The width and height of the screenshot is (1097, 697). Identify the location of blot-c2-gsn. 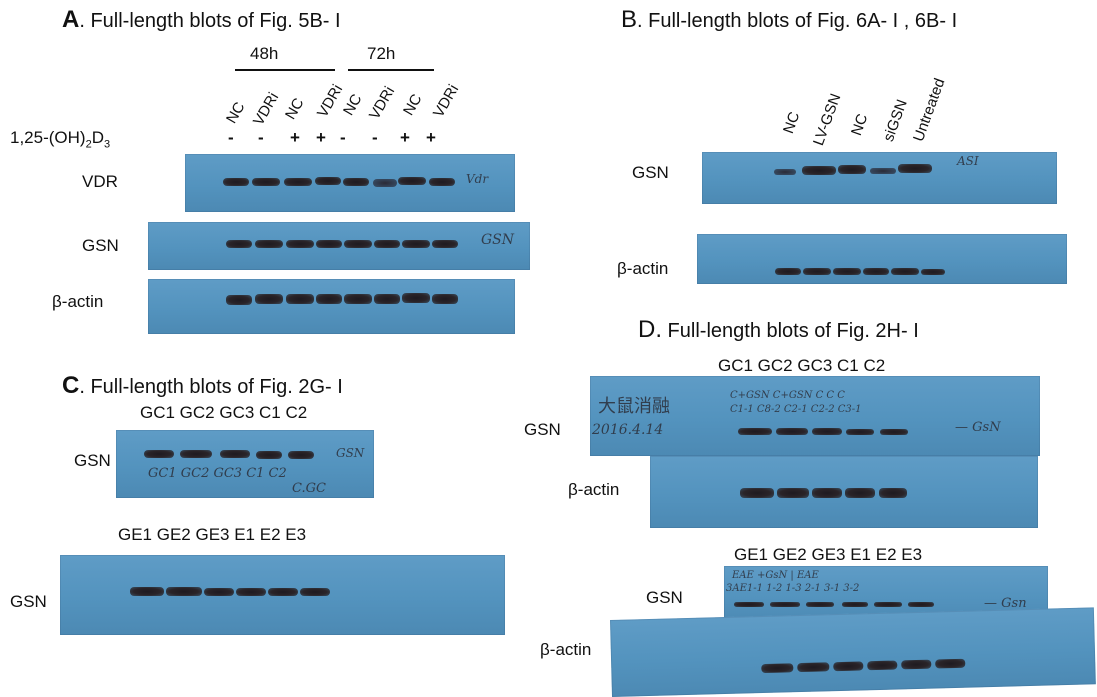
(282, 595).